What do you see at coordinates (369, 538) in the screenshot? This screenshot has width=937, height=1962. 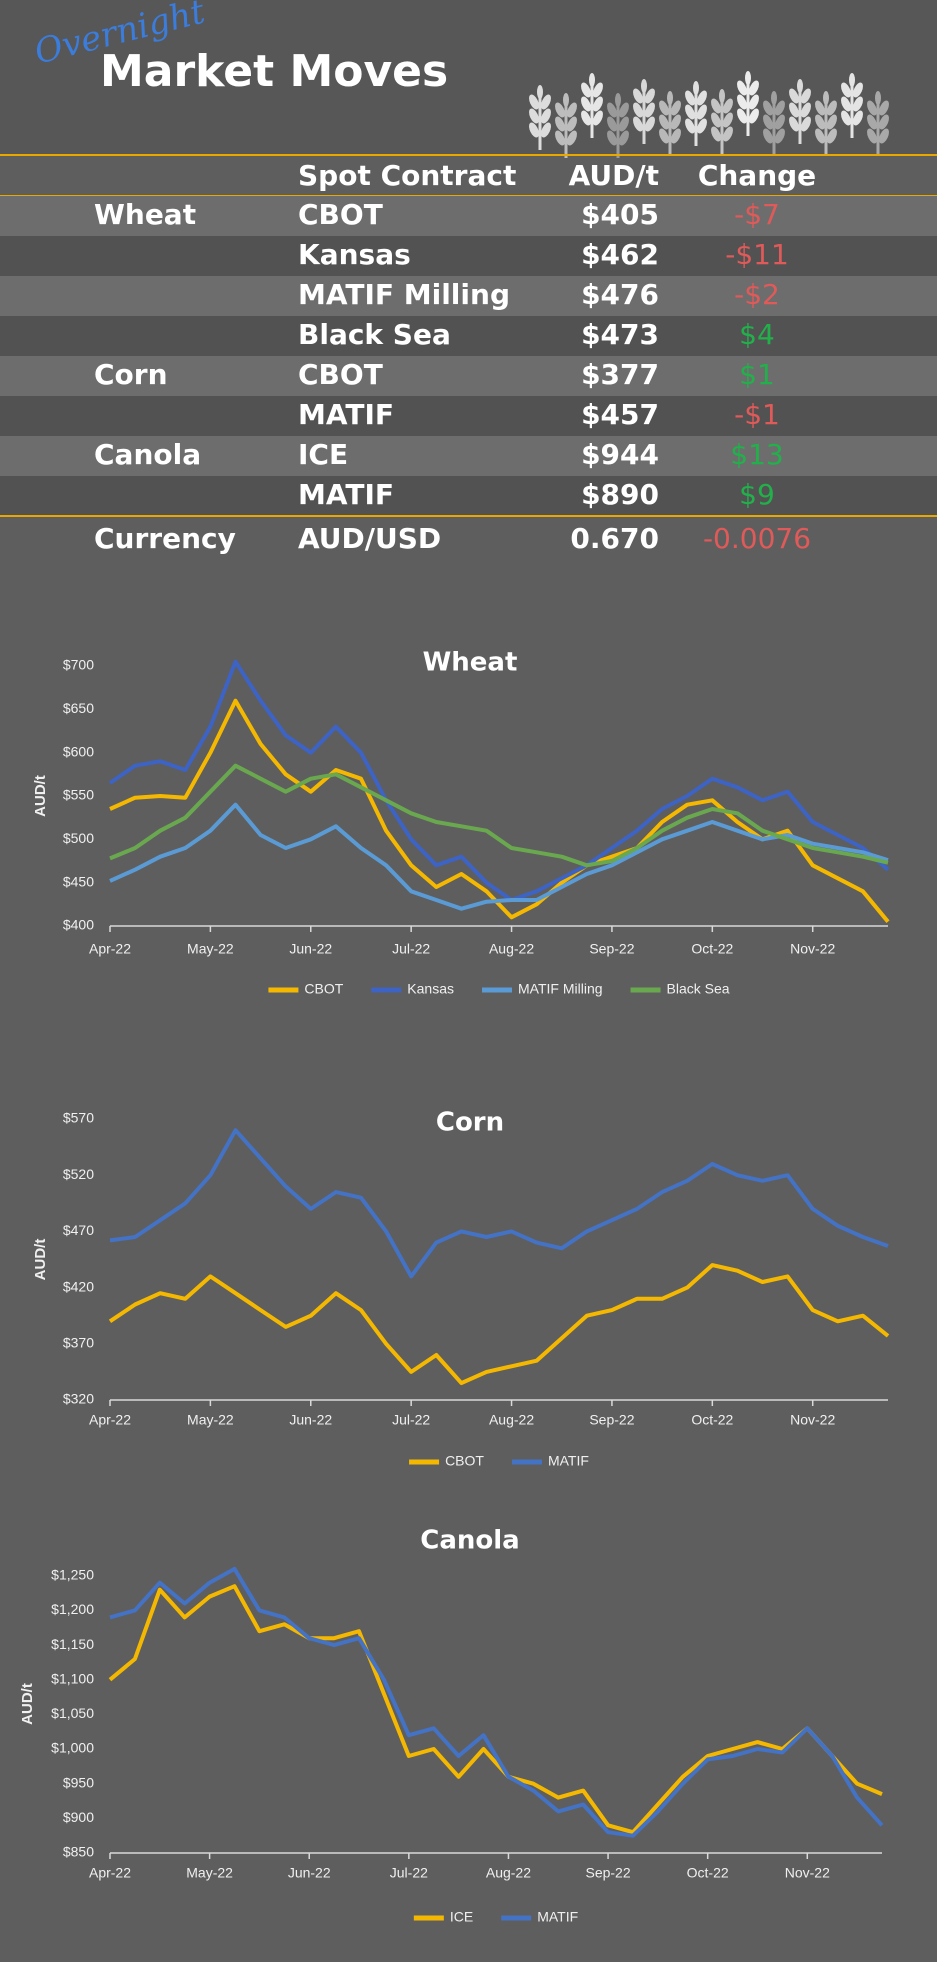 I see `contract: AUD/USD` at bounding box center [369, 538].